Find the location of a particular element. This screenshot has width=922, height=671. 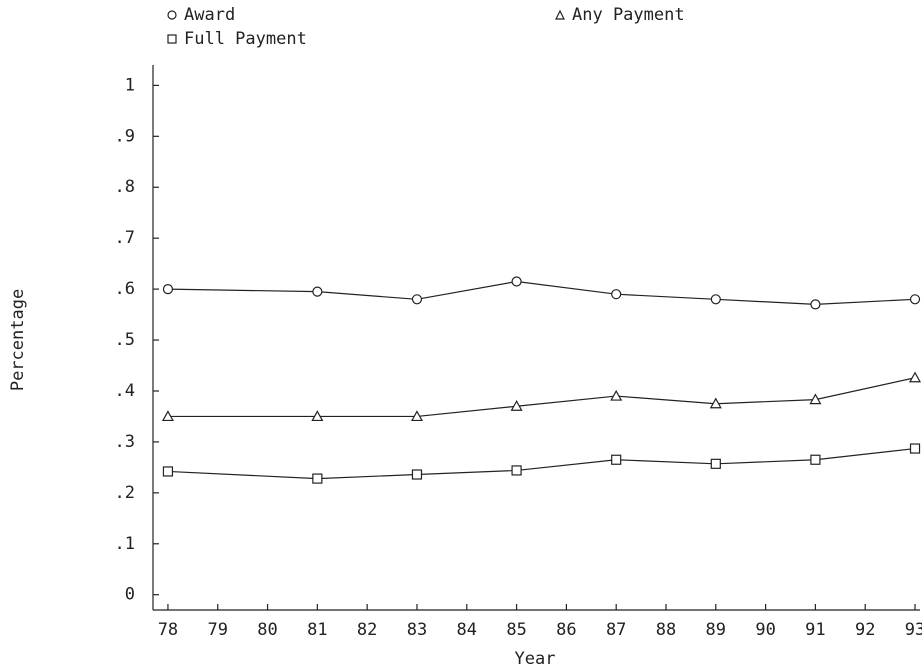

x-tick-label: 90 is located at coordinates (765, 630).